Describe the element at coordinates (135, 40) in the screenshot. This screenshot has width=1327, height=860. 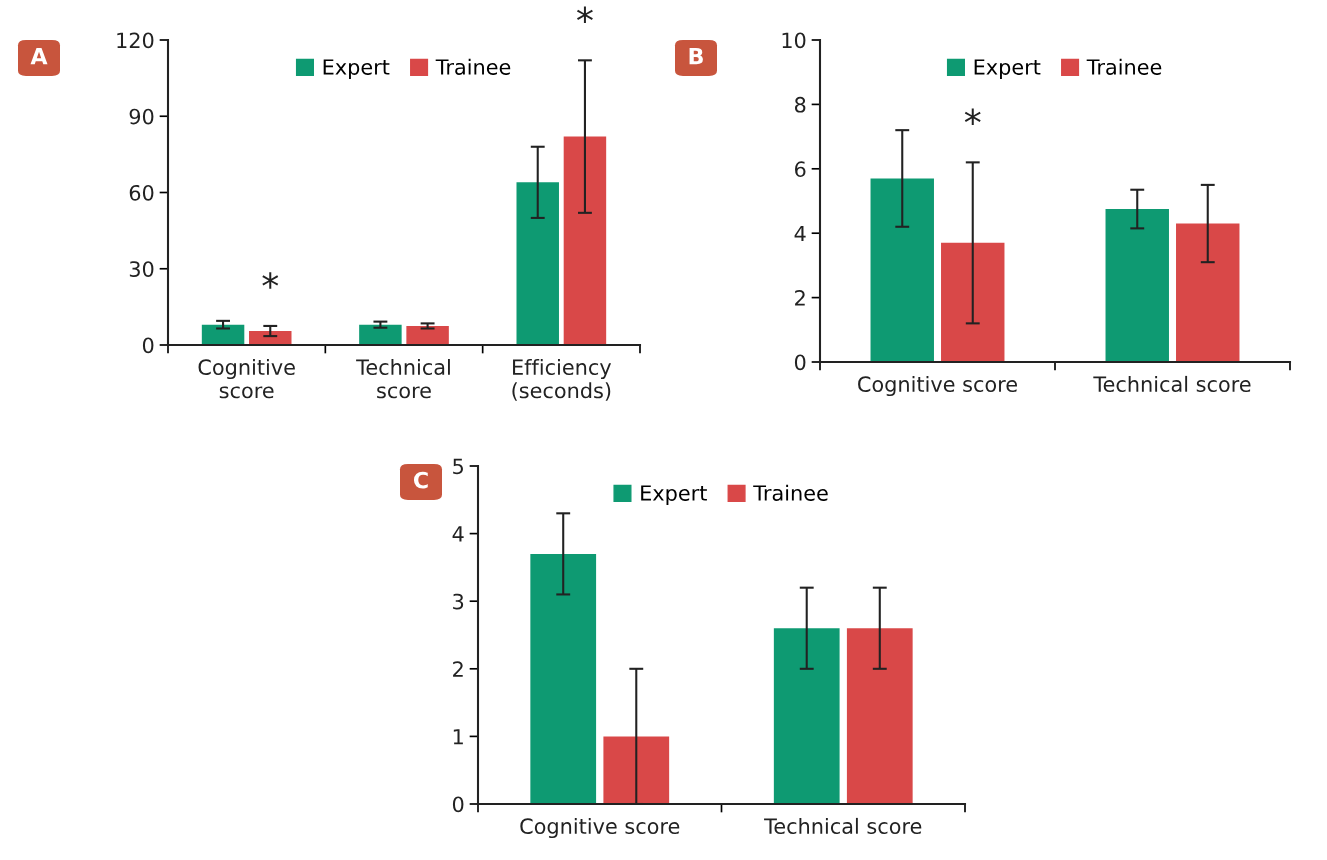
I see `y-tick-label: 120` at that location.